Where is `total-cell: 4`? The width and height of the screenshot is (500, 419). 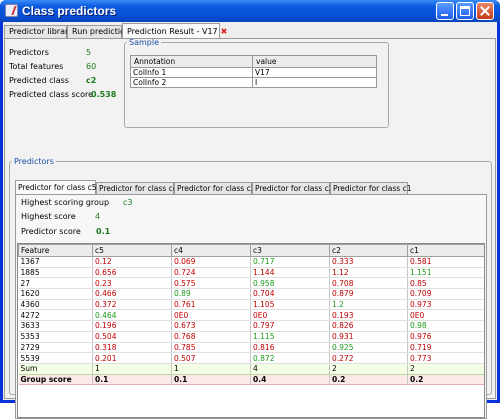
total-cell: 4 is located at coordinates (290, 369).